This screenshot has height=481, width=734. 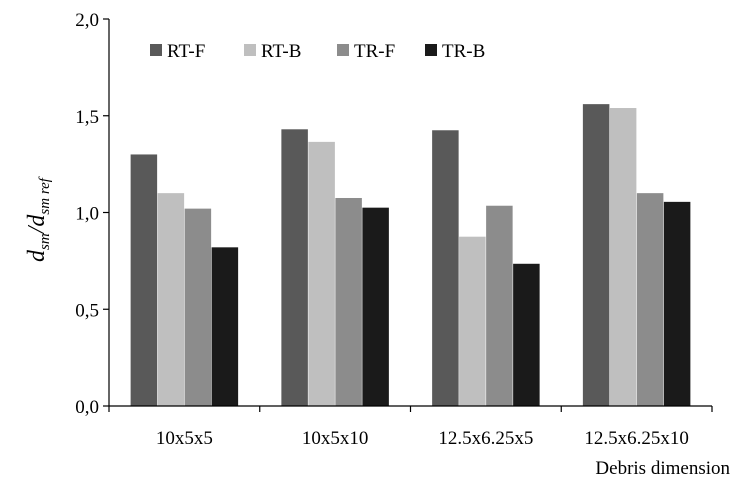 What do you see at coordinates (87, 407) in the screenshot?
I see `y-tick-label: 0,0` at bounding box center [87, 407].